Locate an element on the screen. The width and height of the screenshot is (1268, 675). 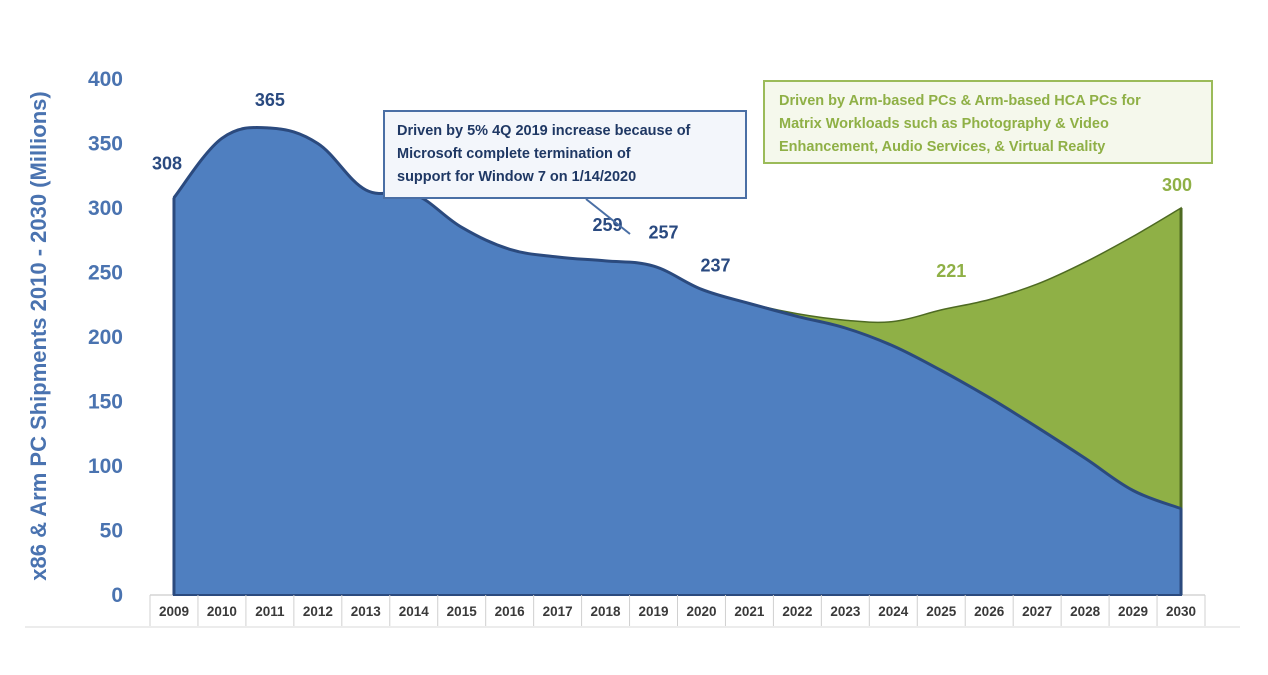
x-tick-label: 2027 is located at coordinates (1037, 611).